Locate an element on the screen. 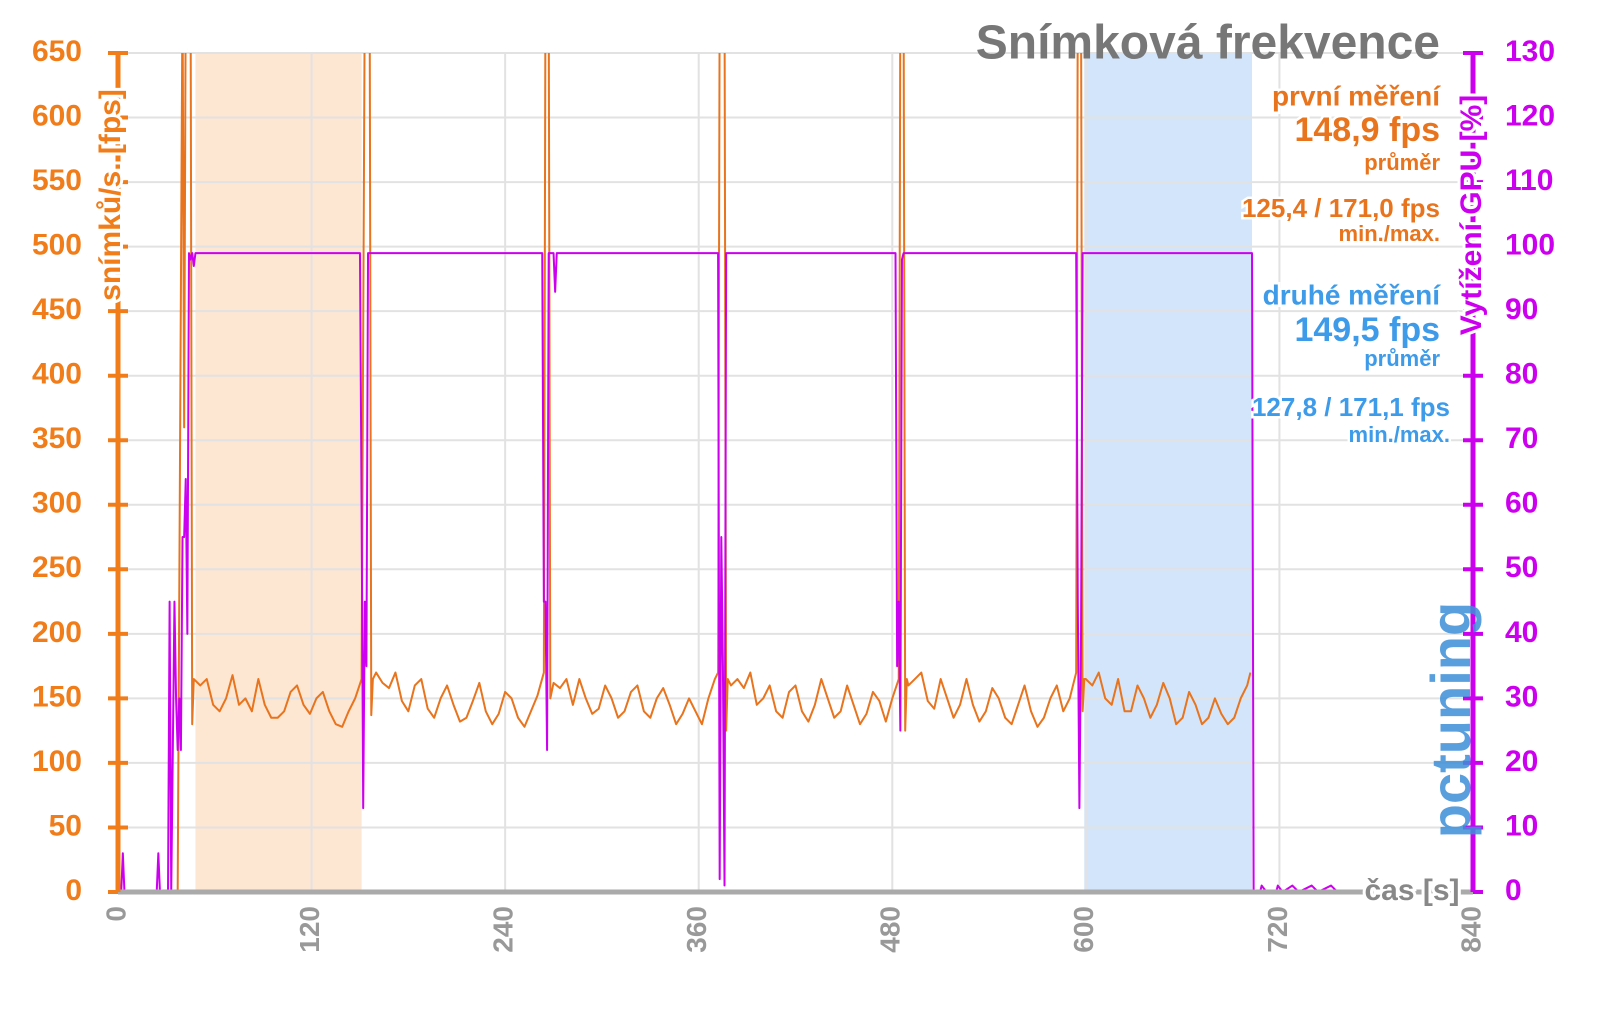  y2-tick-label: 70 is located at coordinates (1521, 438).